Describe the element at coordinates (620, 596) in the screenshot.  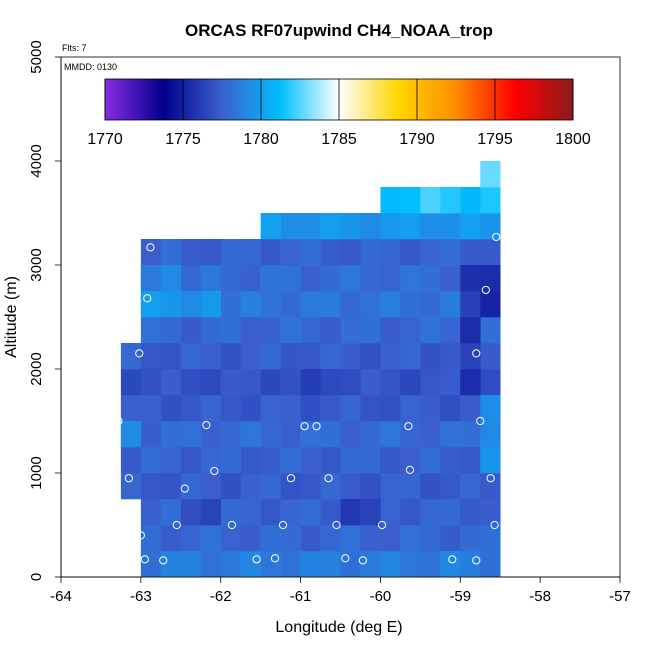
I see `x-tick-label: -57` at that location.